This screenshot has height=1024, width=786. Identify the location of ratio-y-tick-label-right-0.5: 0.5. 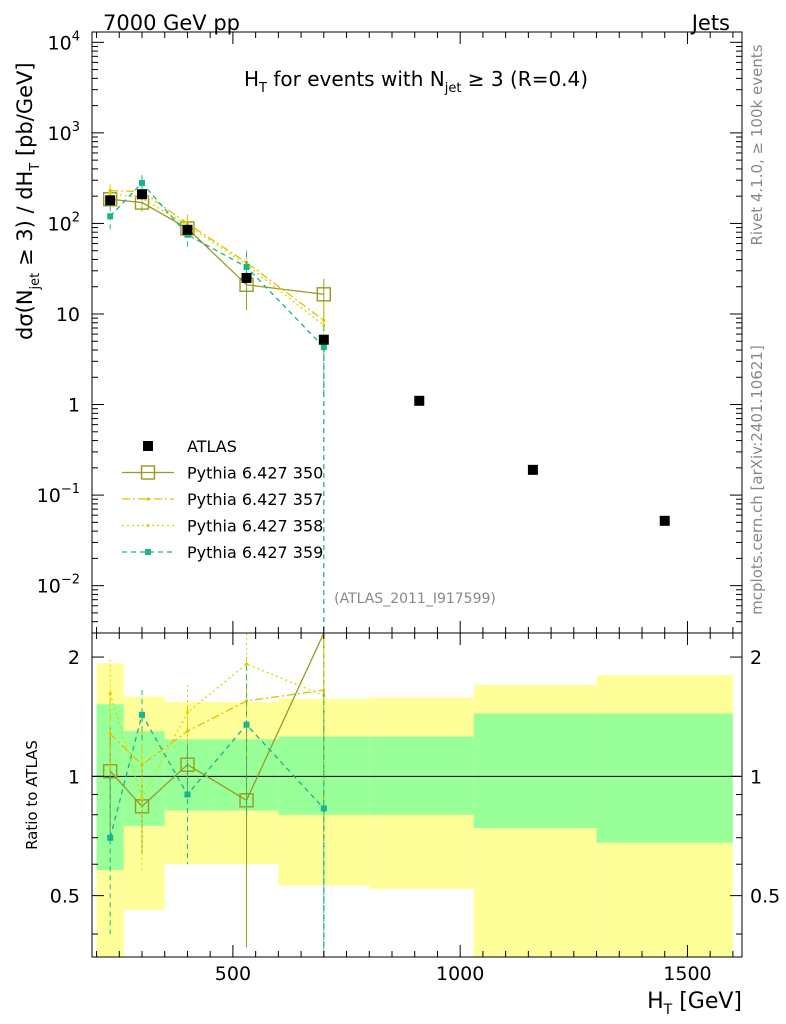
(765, 897).